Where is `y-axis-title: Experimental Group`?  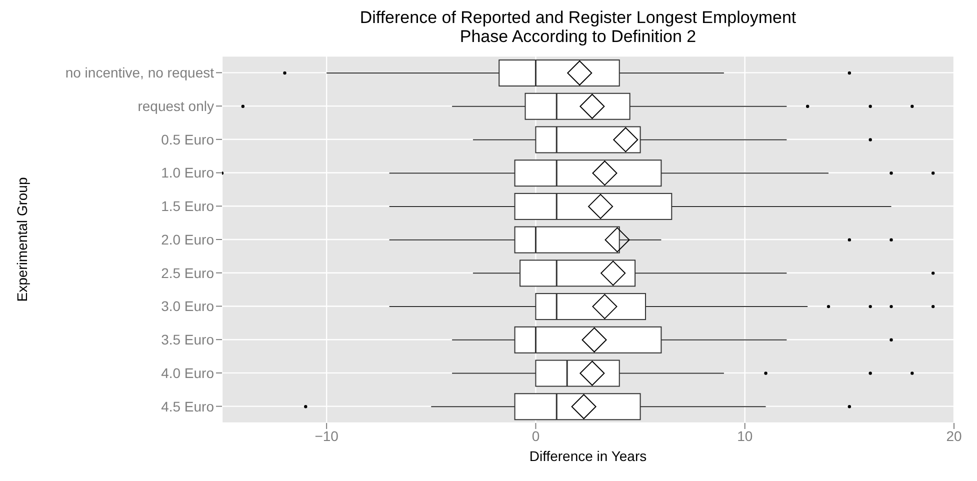 y-axis-title: Experimental Group is located at coordinates (22, 239).